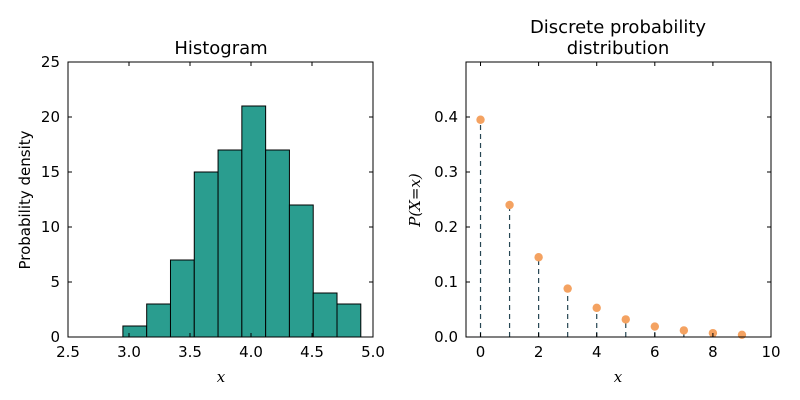 The image size is (800, 400). What do you see at coordinates (713, 352) in the screenshot?
I see `x-tick-label: 8` at bounding box center [713, 352].